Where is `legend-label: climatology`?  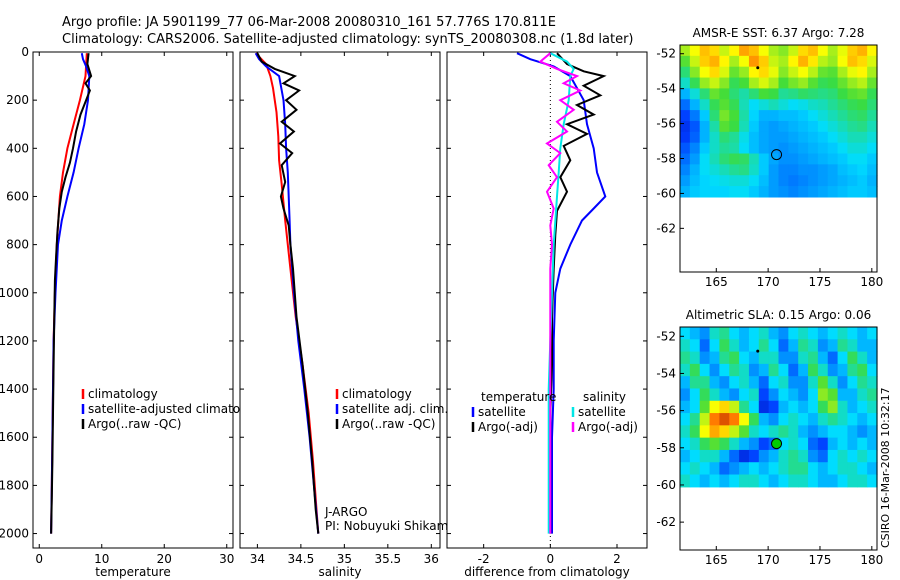
legend-label: climatology is located at coordinates (377, 394).